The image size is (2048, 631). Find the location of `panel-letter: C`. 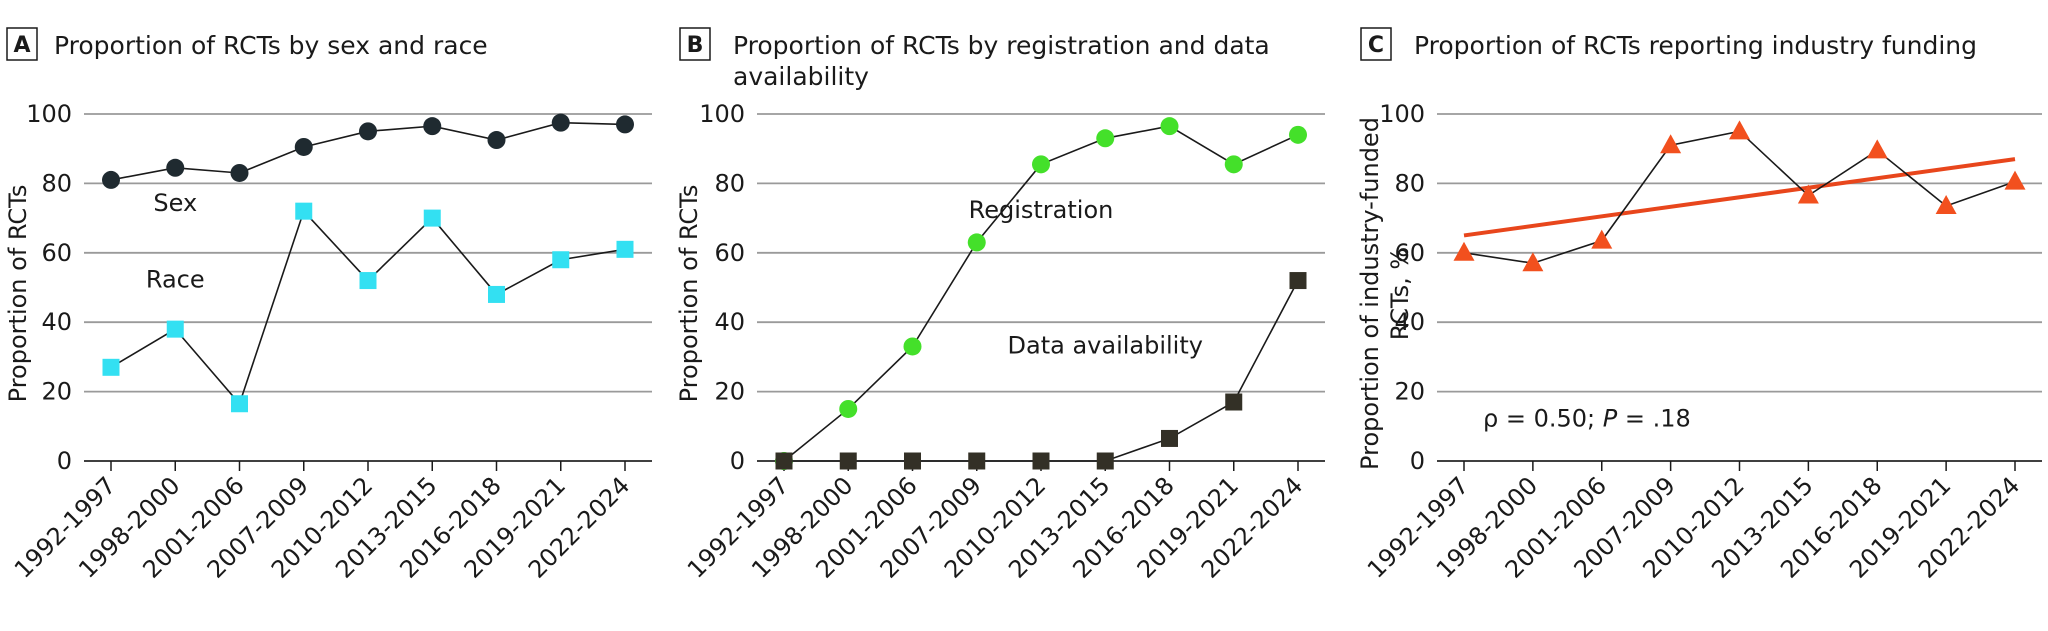

panel-letter: C is located at coordinates (1376, 45).